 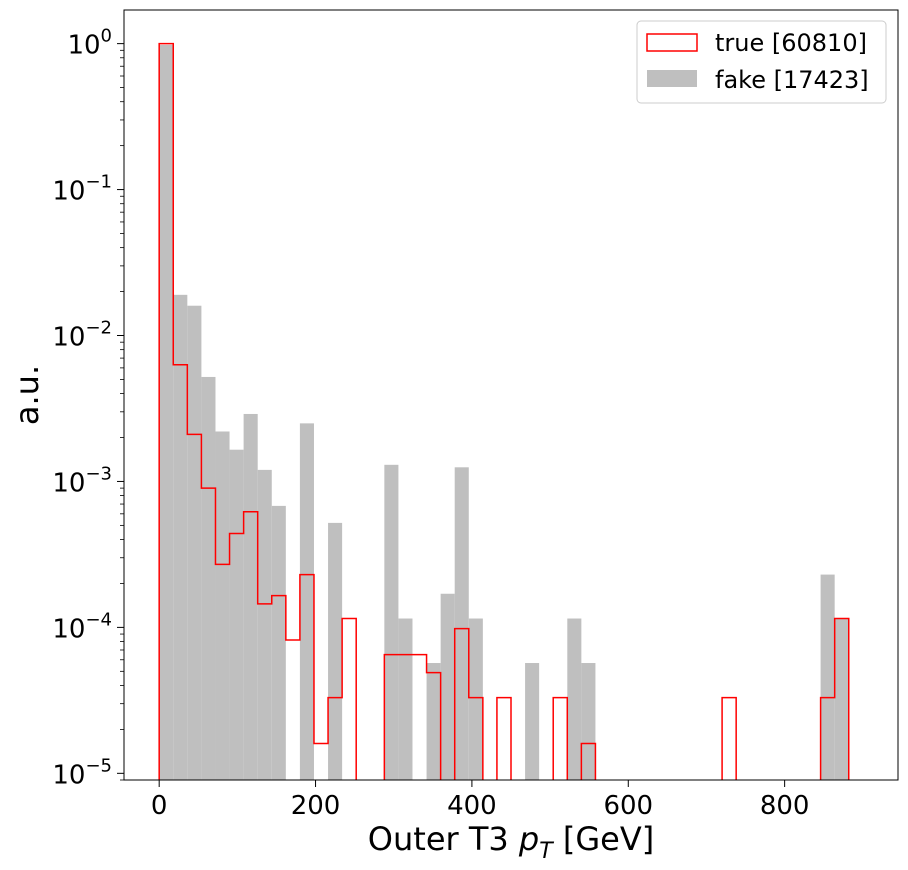 What do you see at coordinates (82, 335) in the screenshot?
I see `y-tick-label: 10⁻²` at bounding box center [82, 335].